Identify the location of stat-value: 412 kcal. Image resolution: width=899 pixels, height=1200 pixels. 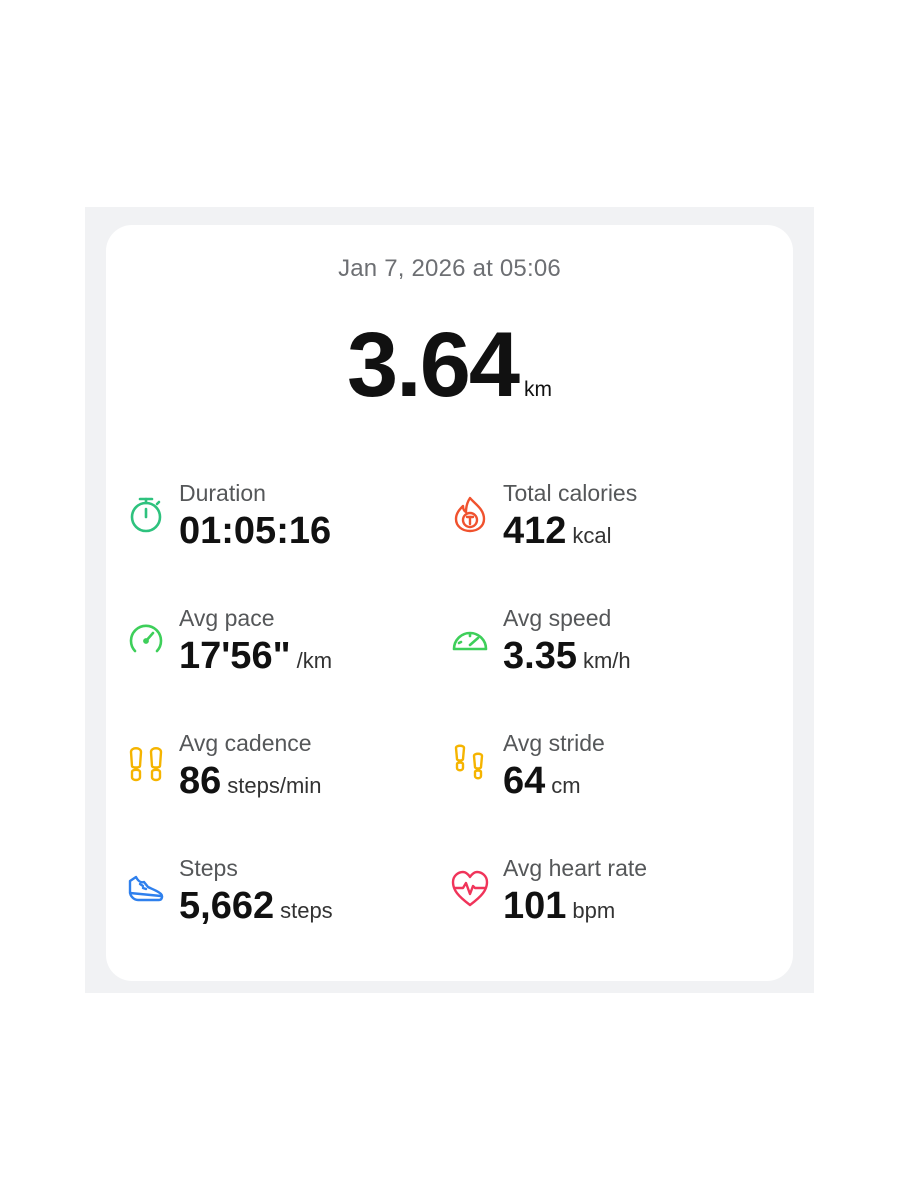
(557, 531).